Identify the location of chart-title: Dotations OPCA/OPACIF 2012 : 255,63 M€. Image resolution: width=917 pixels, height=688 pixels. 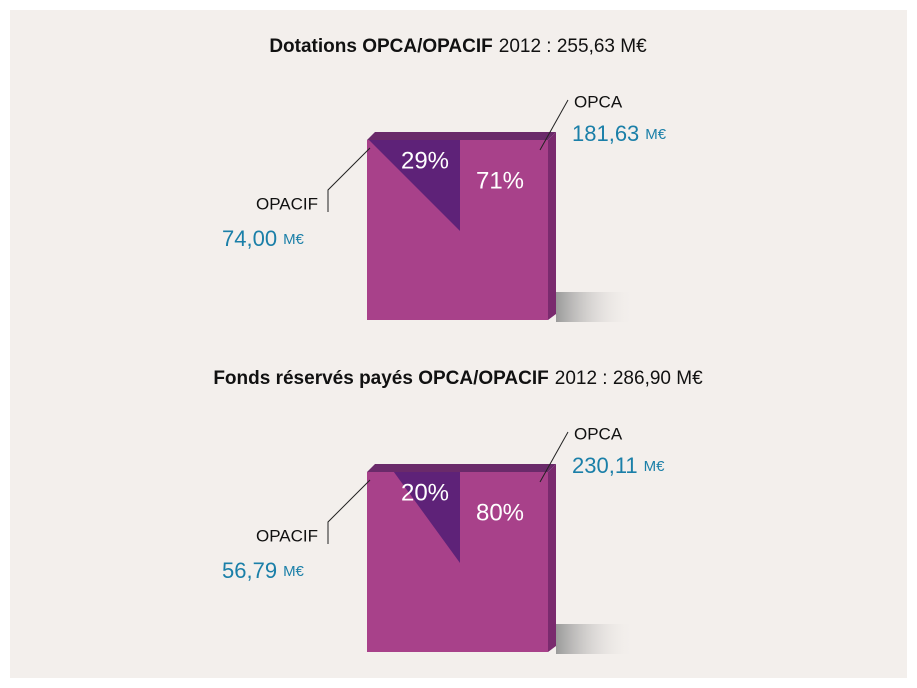
(458, 46).